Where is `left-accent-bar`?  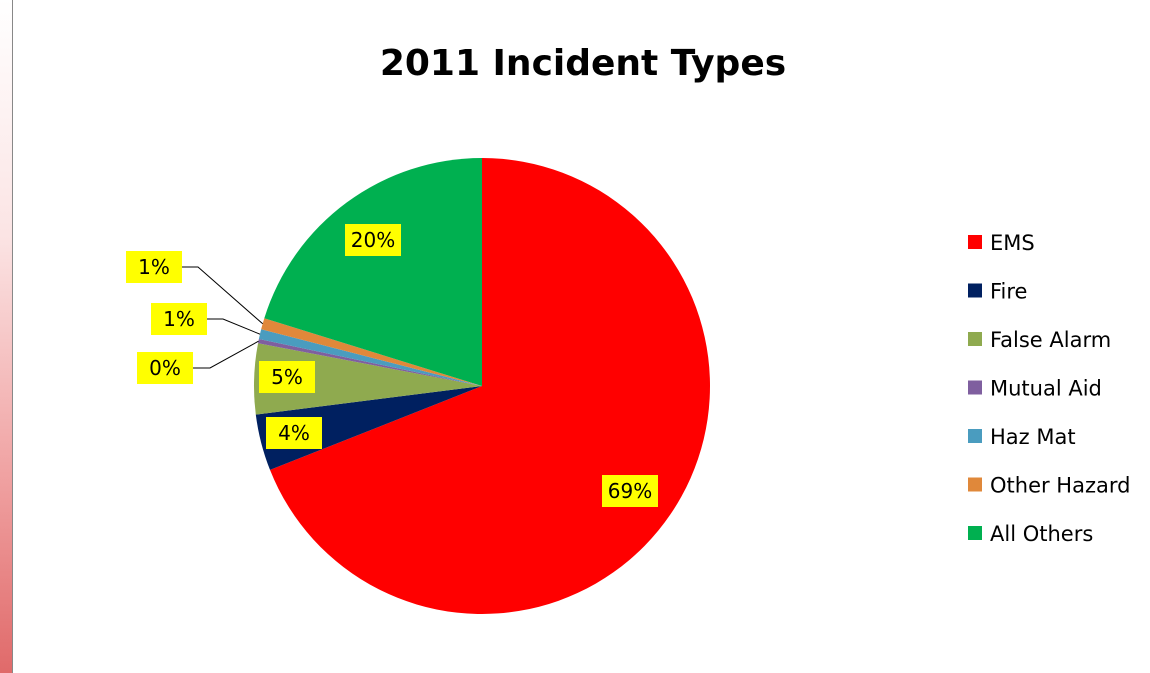
left-accent-bar is located at coordinates (6, 336).